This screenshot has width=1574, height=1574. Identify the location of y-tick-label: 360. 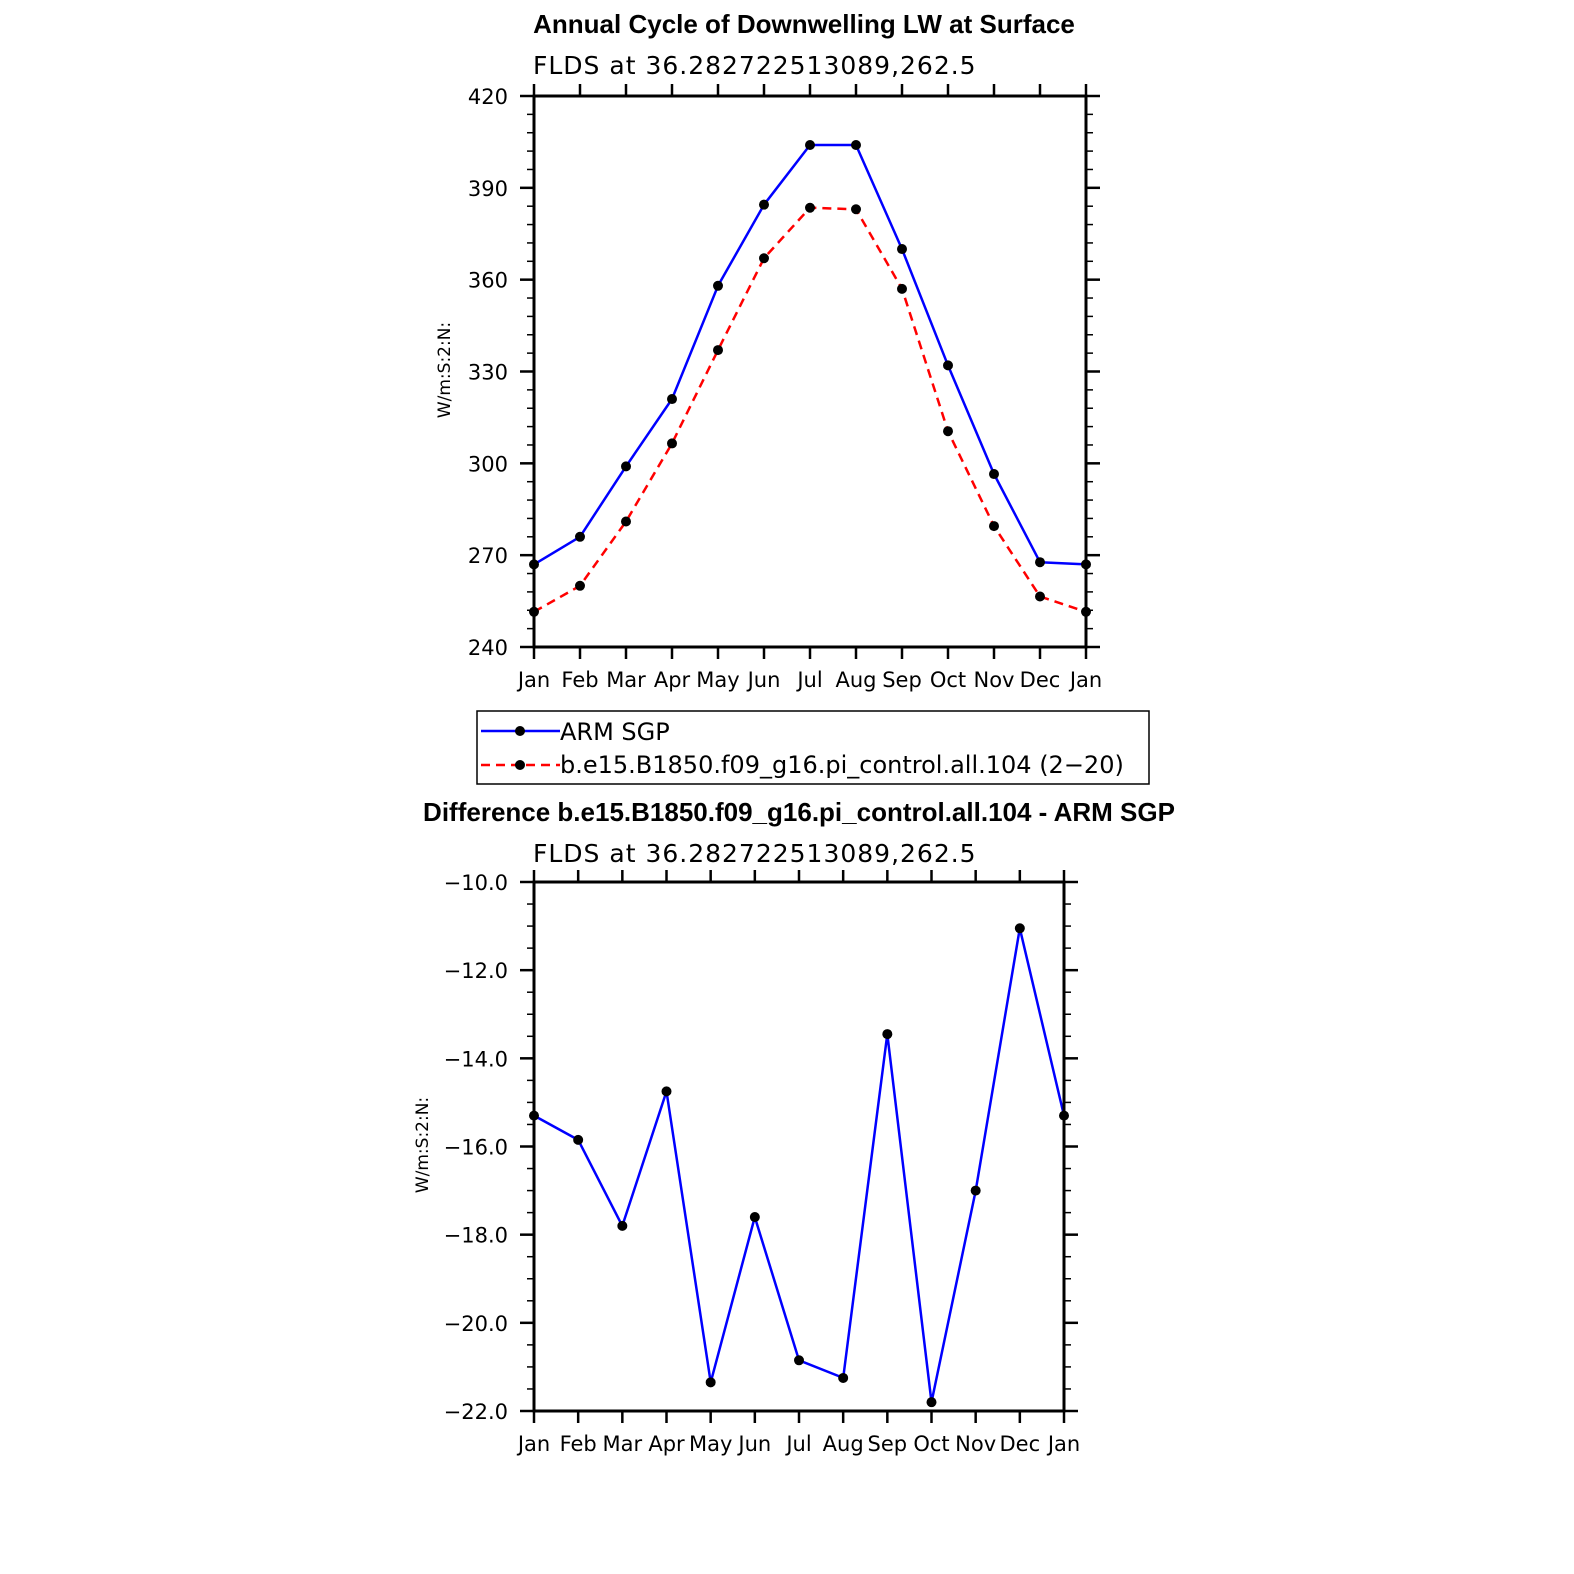
(488, 281).